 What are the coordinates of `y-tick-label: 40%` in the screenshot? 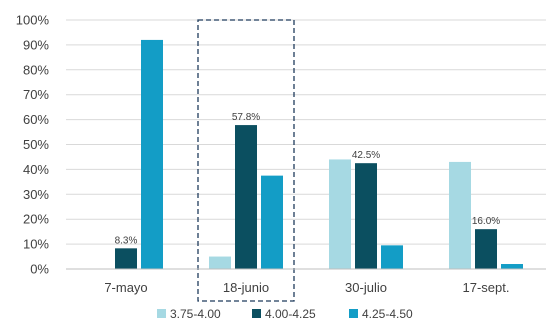 It's located at (36, 169).